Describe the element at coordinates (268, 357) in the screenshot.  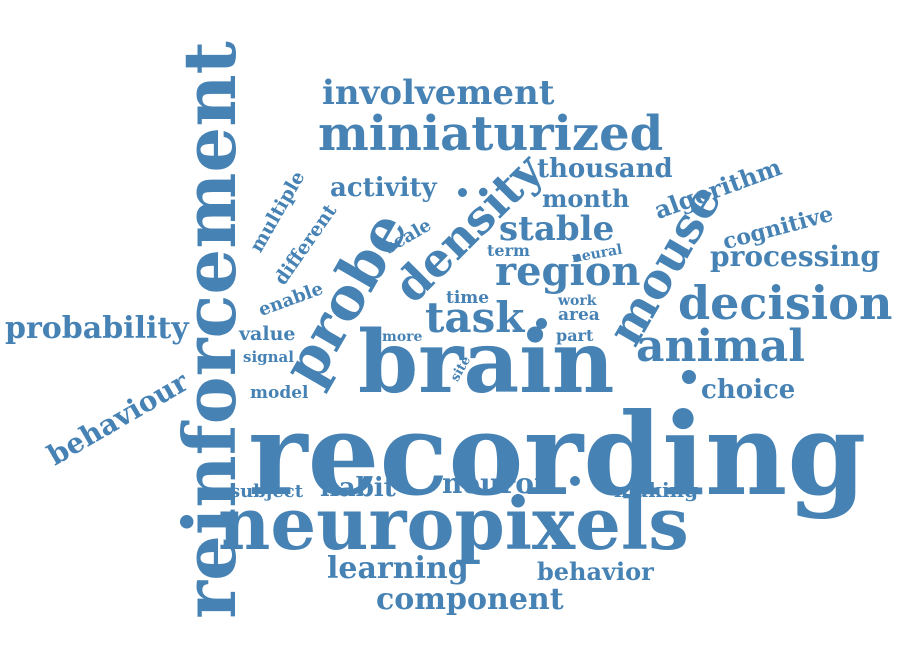
I see `word-signal: signal` at that location.